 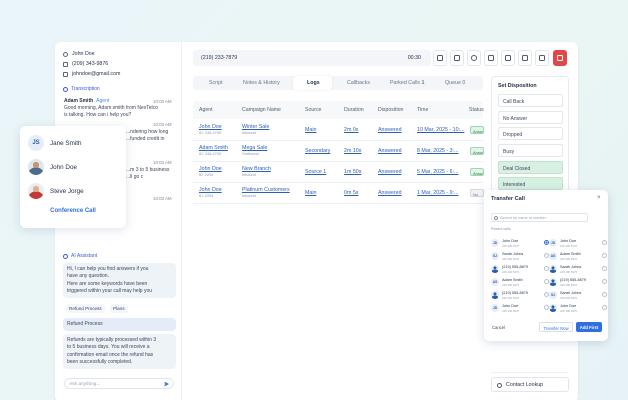 I want to click on participant-row: JS Jane Smith, so click(x=55, y=143).